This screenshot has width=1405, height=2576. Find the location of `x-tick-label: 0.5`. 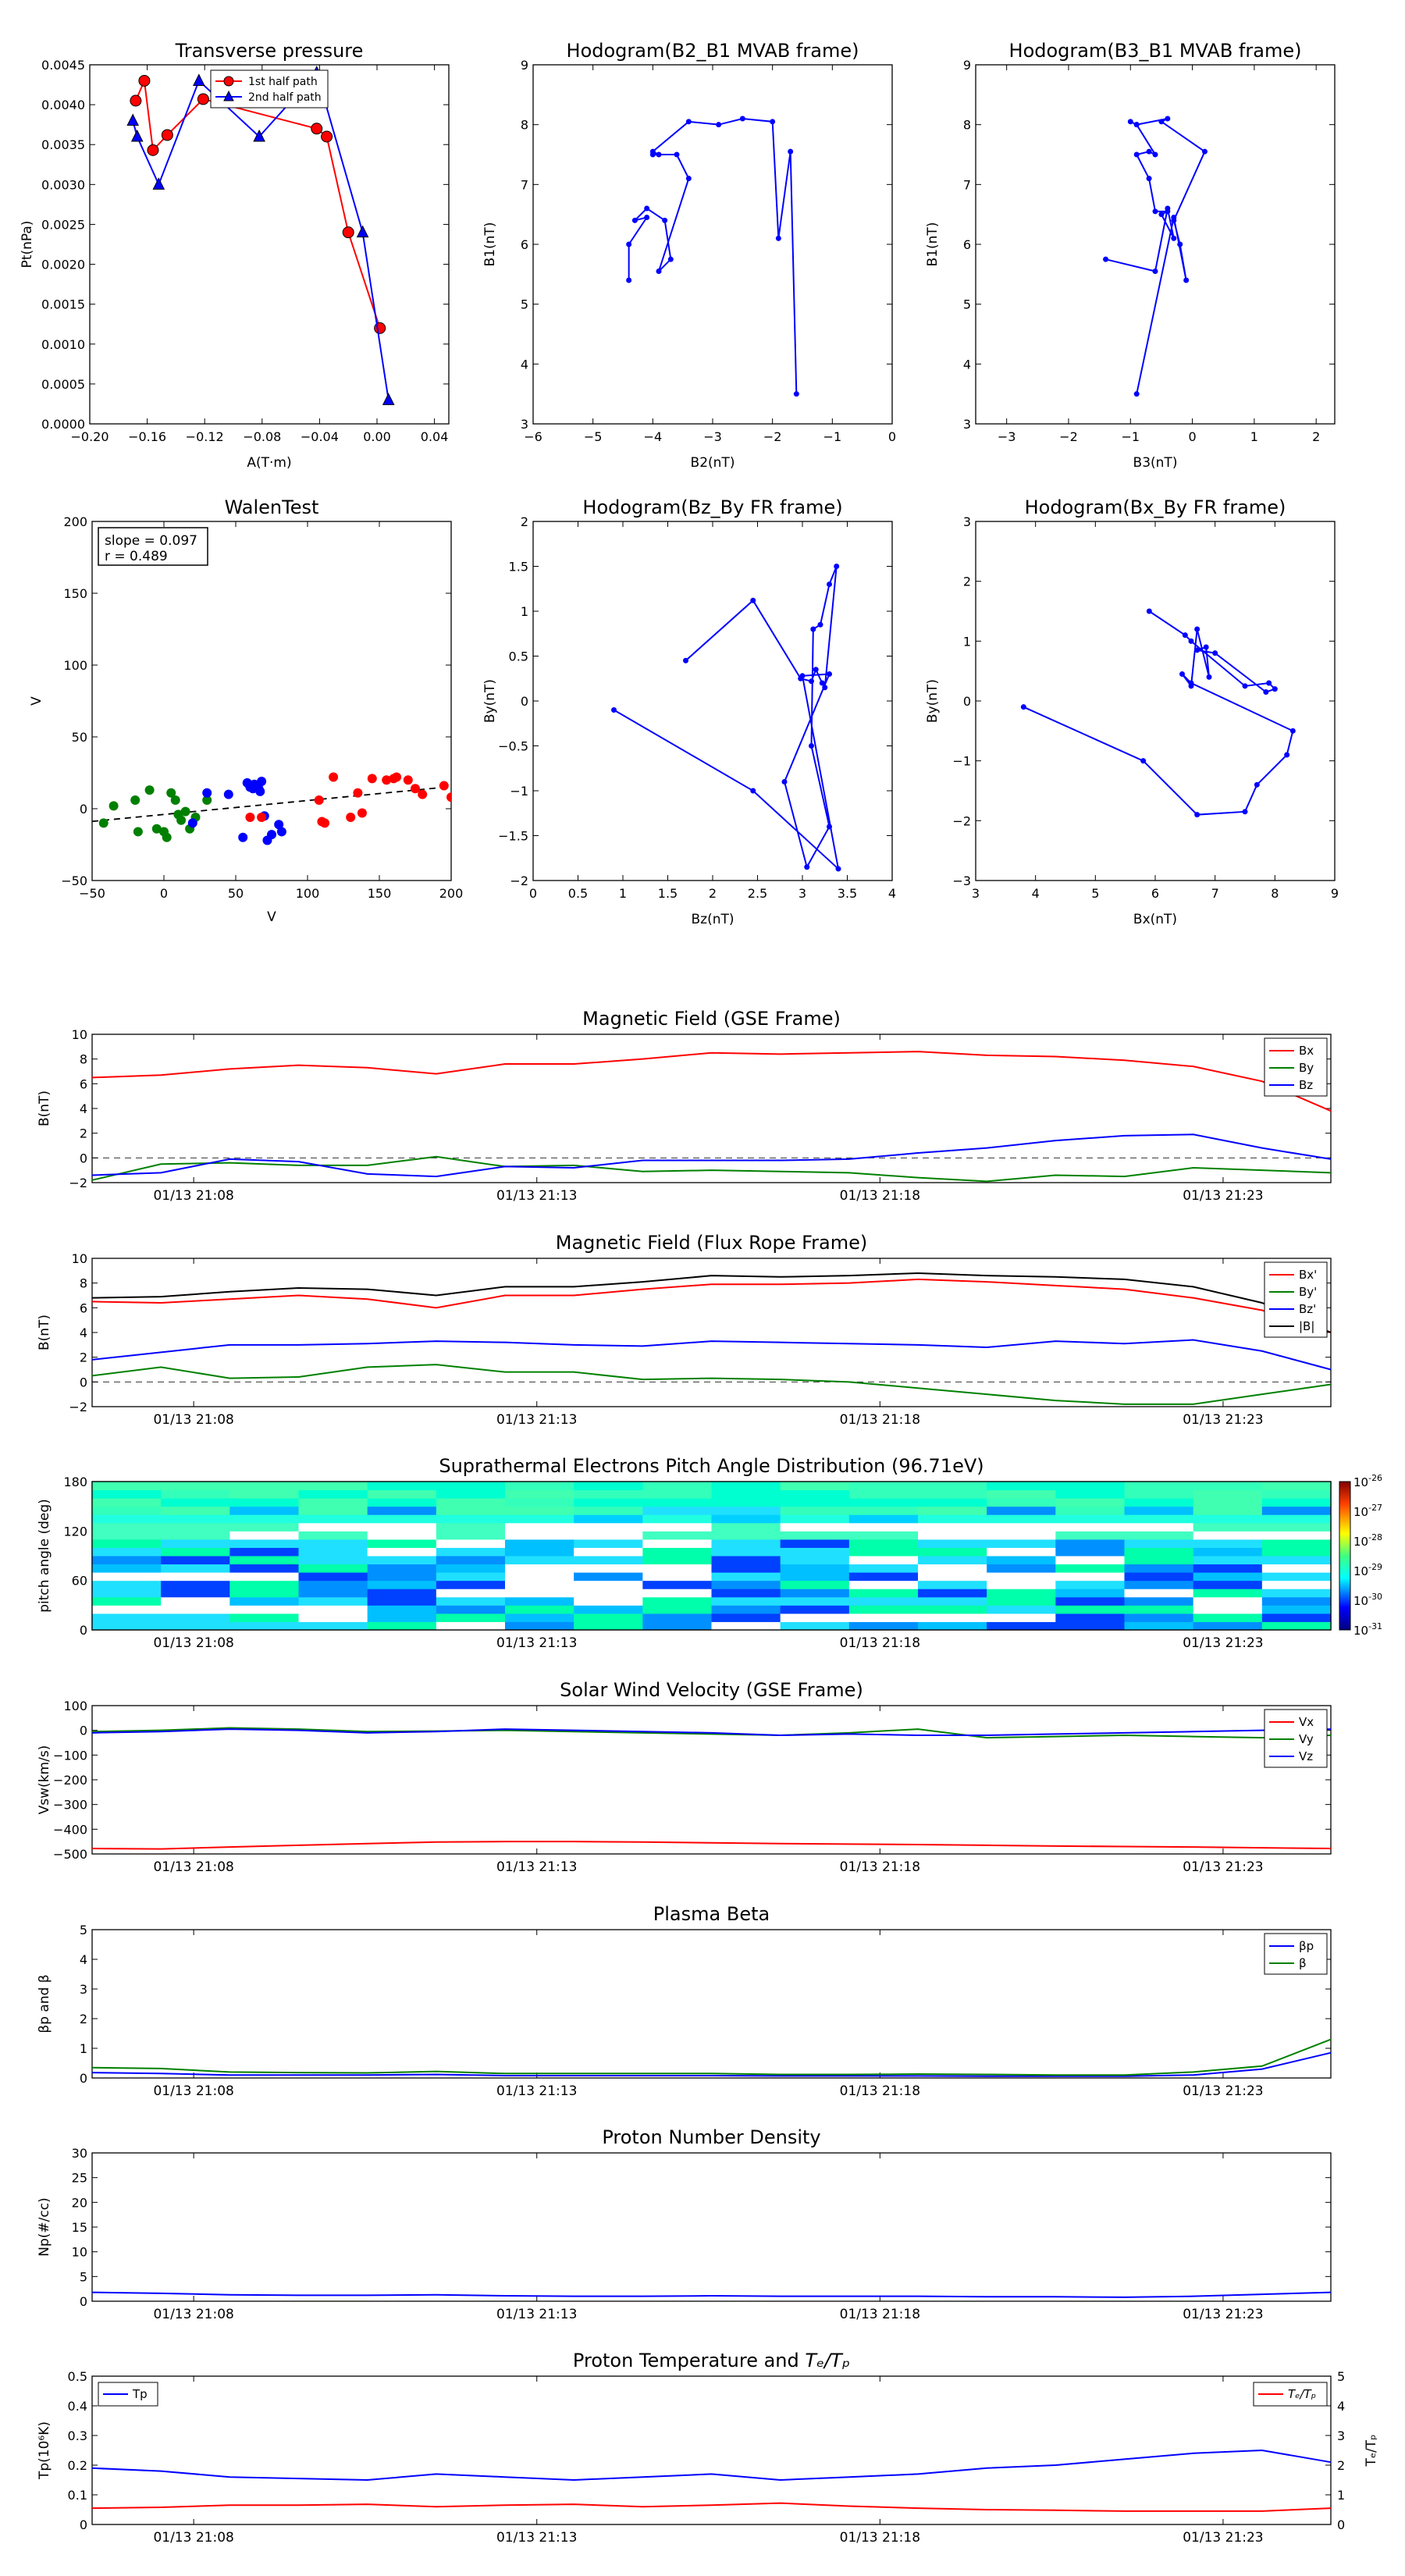

x-tick-label: 0.5 is located at coordinates (578, 893).